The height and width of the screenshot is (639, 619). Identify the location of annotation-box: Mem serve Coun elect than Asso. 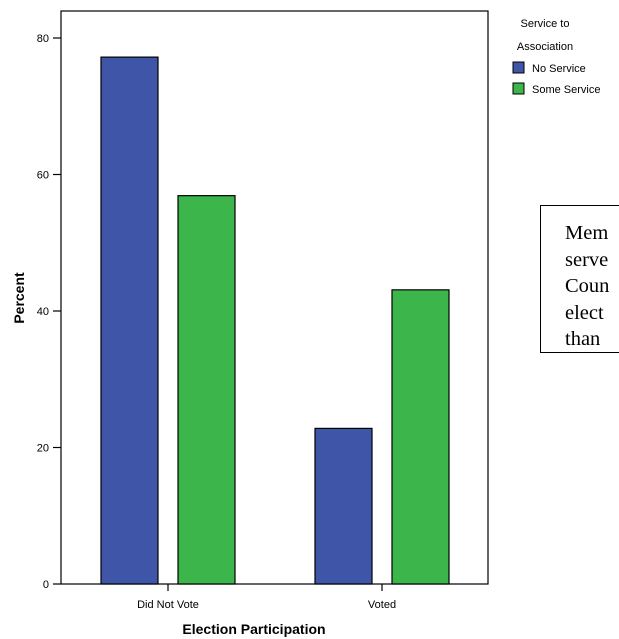
(579, 279).